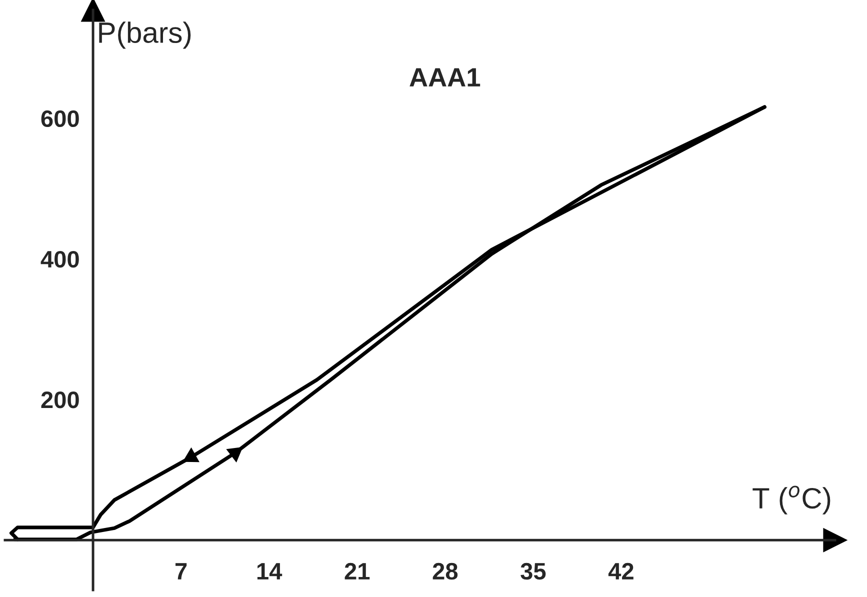 The width and height of the screenshot is (867, 597). I want to click on x-tick-label: 42, so click(621, 571).